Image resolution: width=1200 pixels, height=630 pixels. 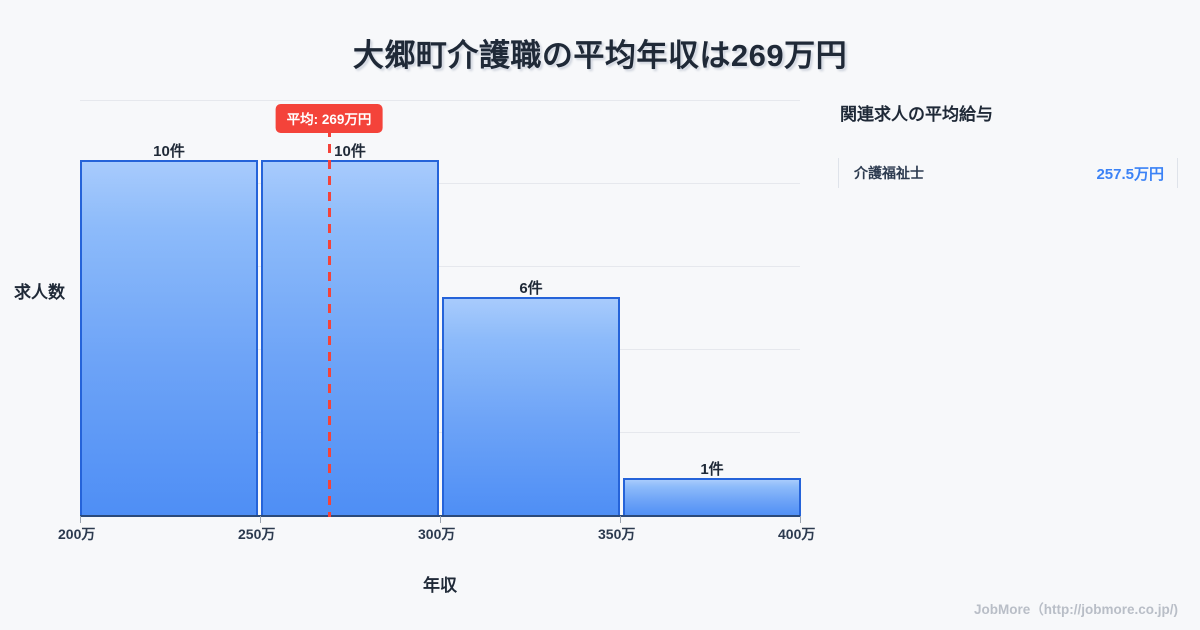 What do you see at coordinates (329, 118) in the screenshot?
I see `average-badge: 平均: 269万円` at bounding box center [329, 118].